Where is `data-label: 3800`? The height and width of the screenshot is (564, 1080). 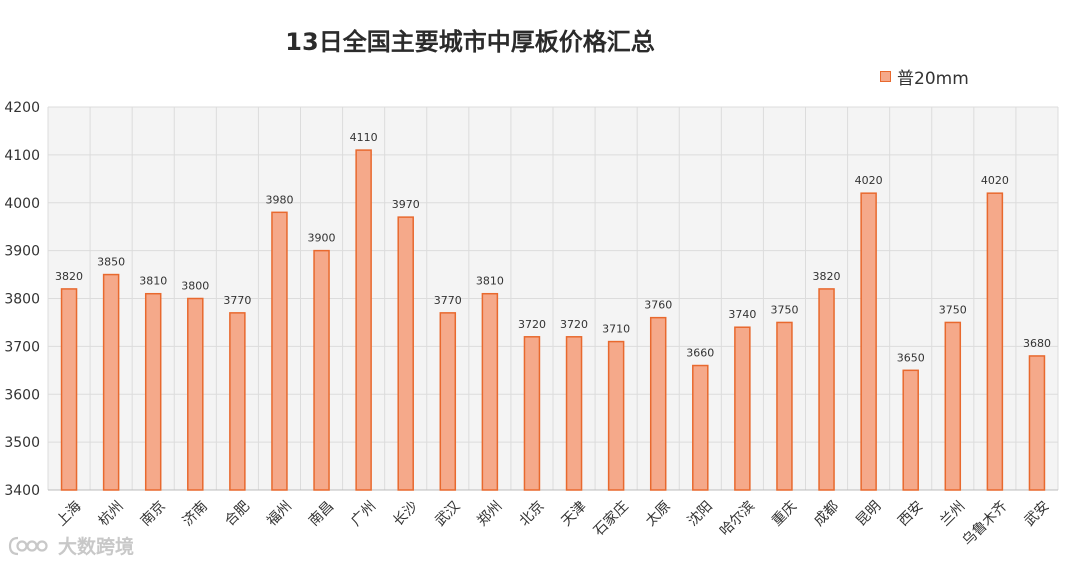 data-label: 3800 is located at coordinates (195, 286).